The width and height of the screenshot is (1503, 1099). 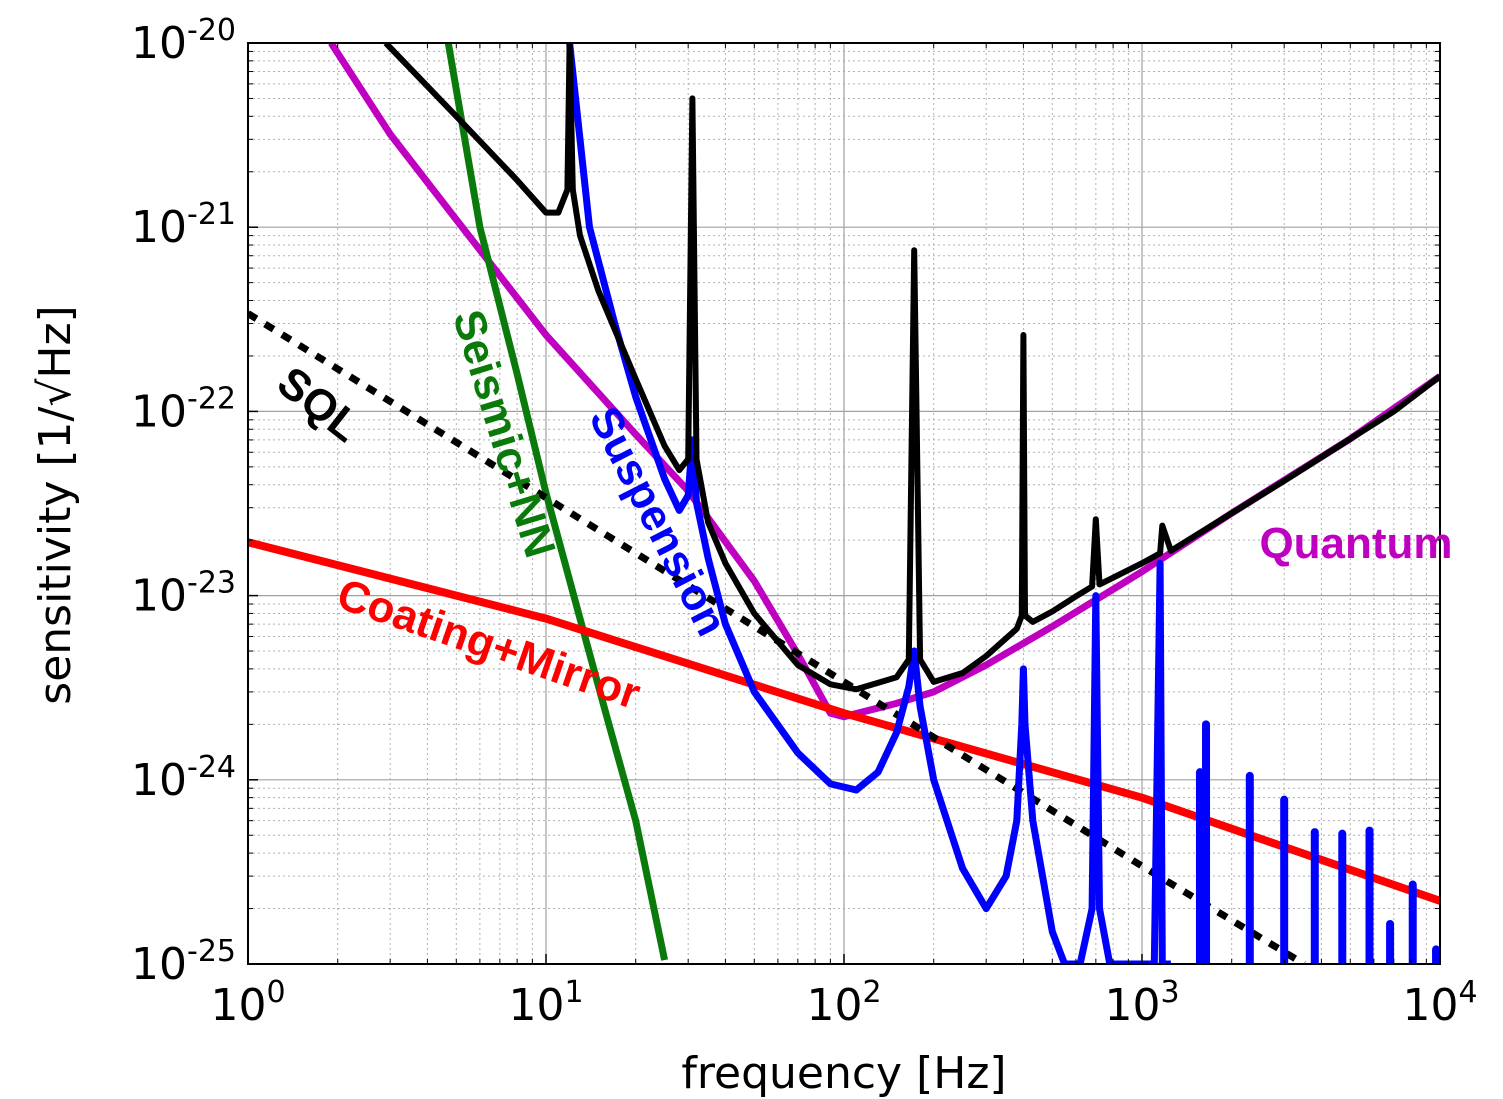 I want to click on x-tick-label: 101, so click(x=545, y=1003).